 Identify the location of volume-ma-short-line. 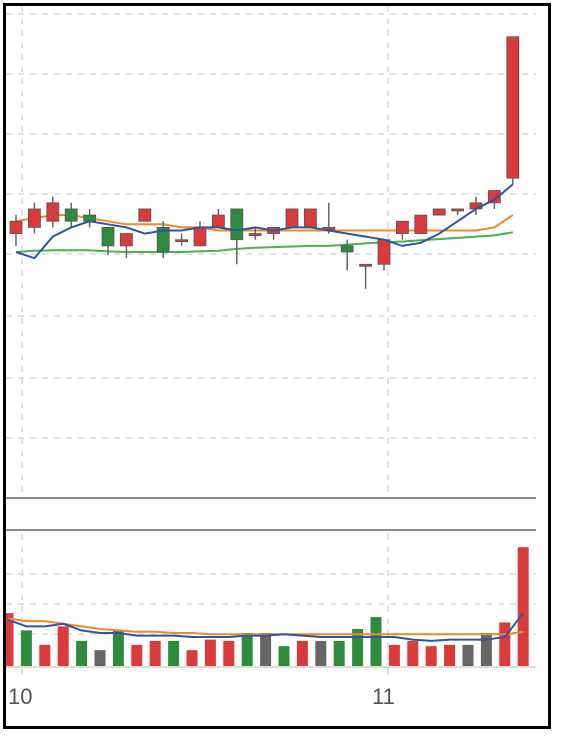
(265, 627).